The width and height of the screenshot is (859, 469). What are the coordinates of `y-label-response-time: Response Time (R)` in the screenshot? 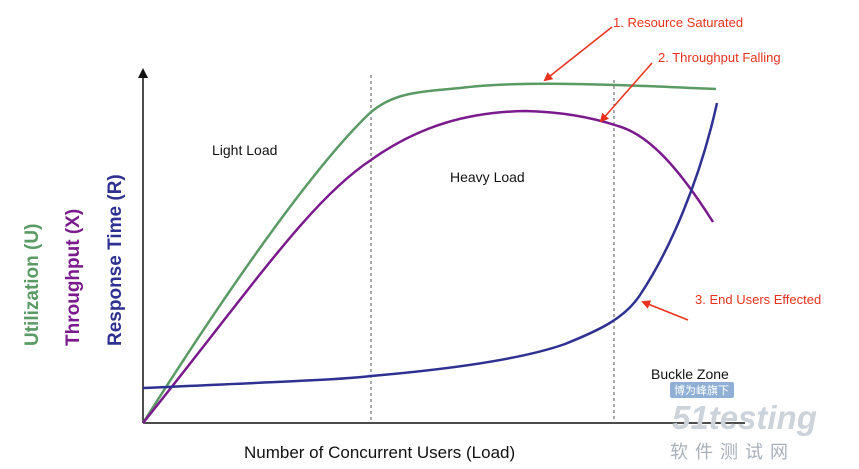 It's located at (115, 260).